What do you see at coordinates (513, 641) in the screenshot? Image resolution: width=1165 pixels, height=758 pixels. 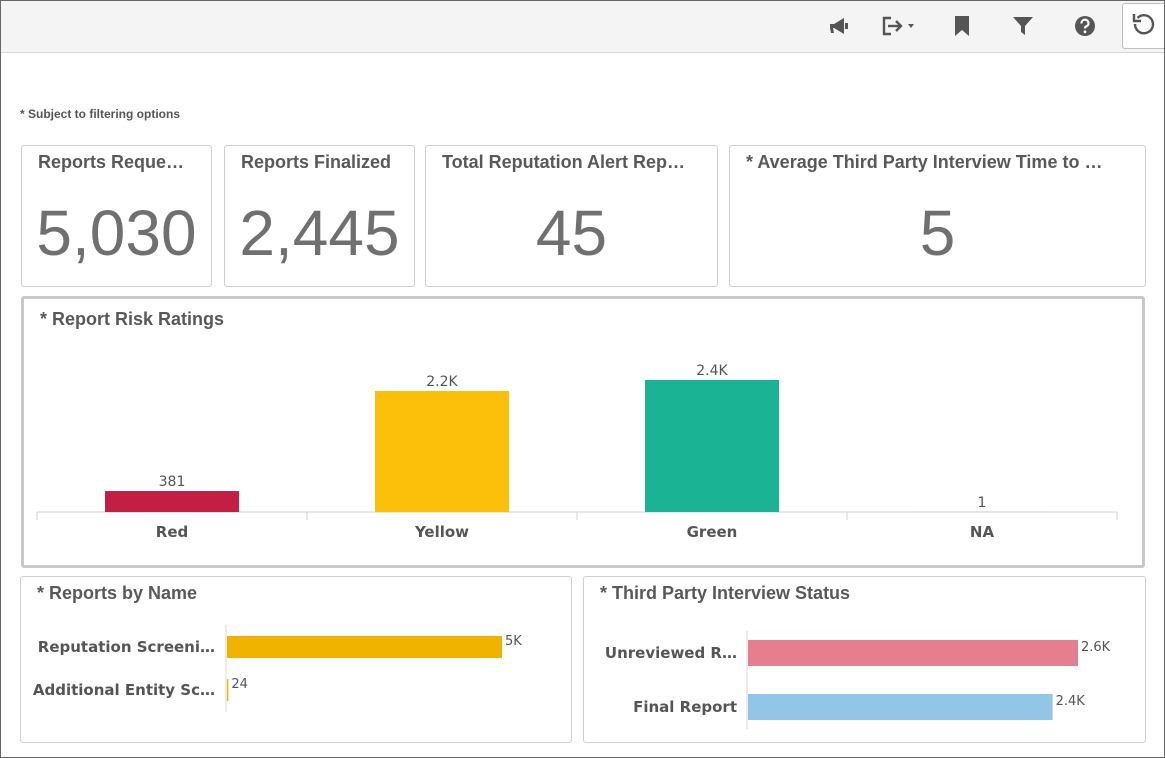 I see `data-label: 5K` at bounding box center [513, 641].